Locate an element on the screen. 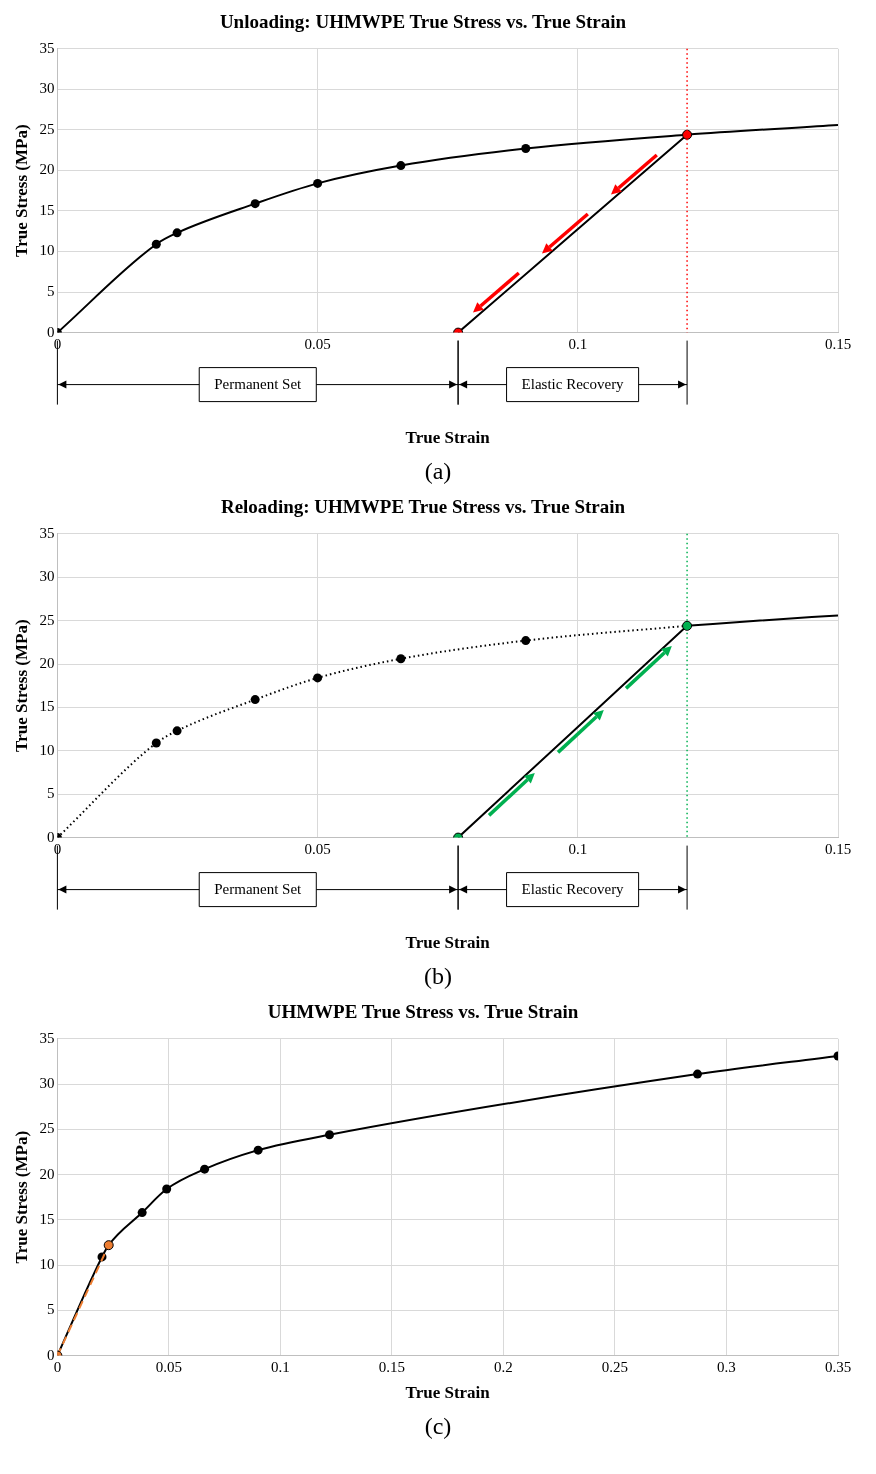 The width and height of the screenshot is (876, 1474). x-tick-label: 0.3 is located at coordinates (726, 1366).